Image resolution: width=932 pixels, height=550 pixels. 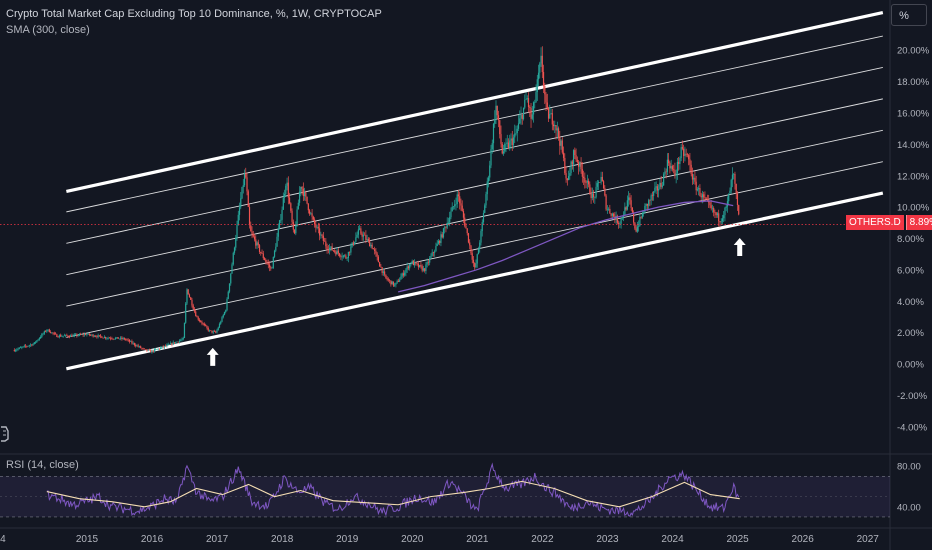 What do you see at coordinates (607, 539) in the screenshot?
I see `x-tick-label: 2023` at bounding box center [607, 539].